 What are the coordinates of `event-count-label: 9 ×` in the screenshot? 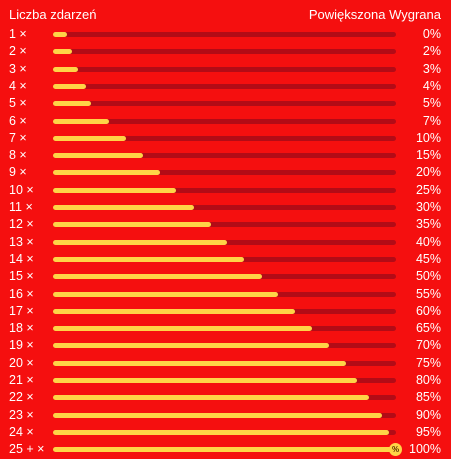 It's located at (18, 172).